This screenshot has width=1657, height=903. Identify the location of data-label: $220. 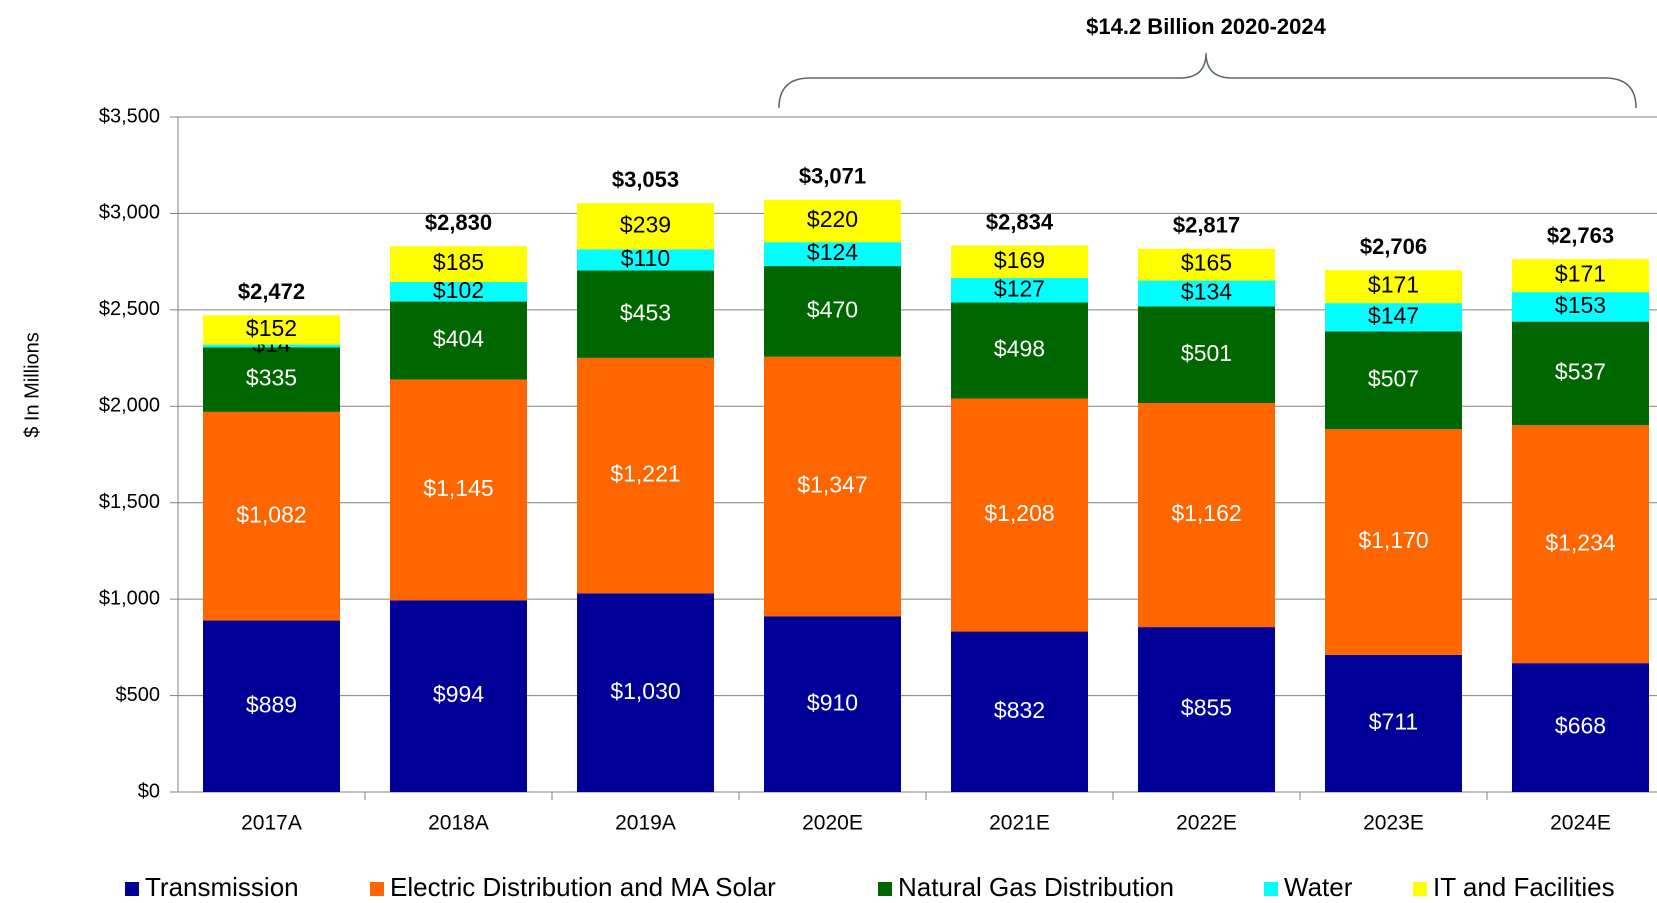
(832, 219).